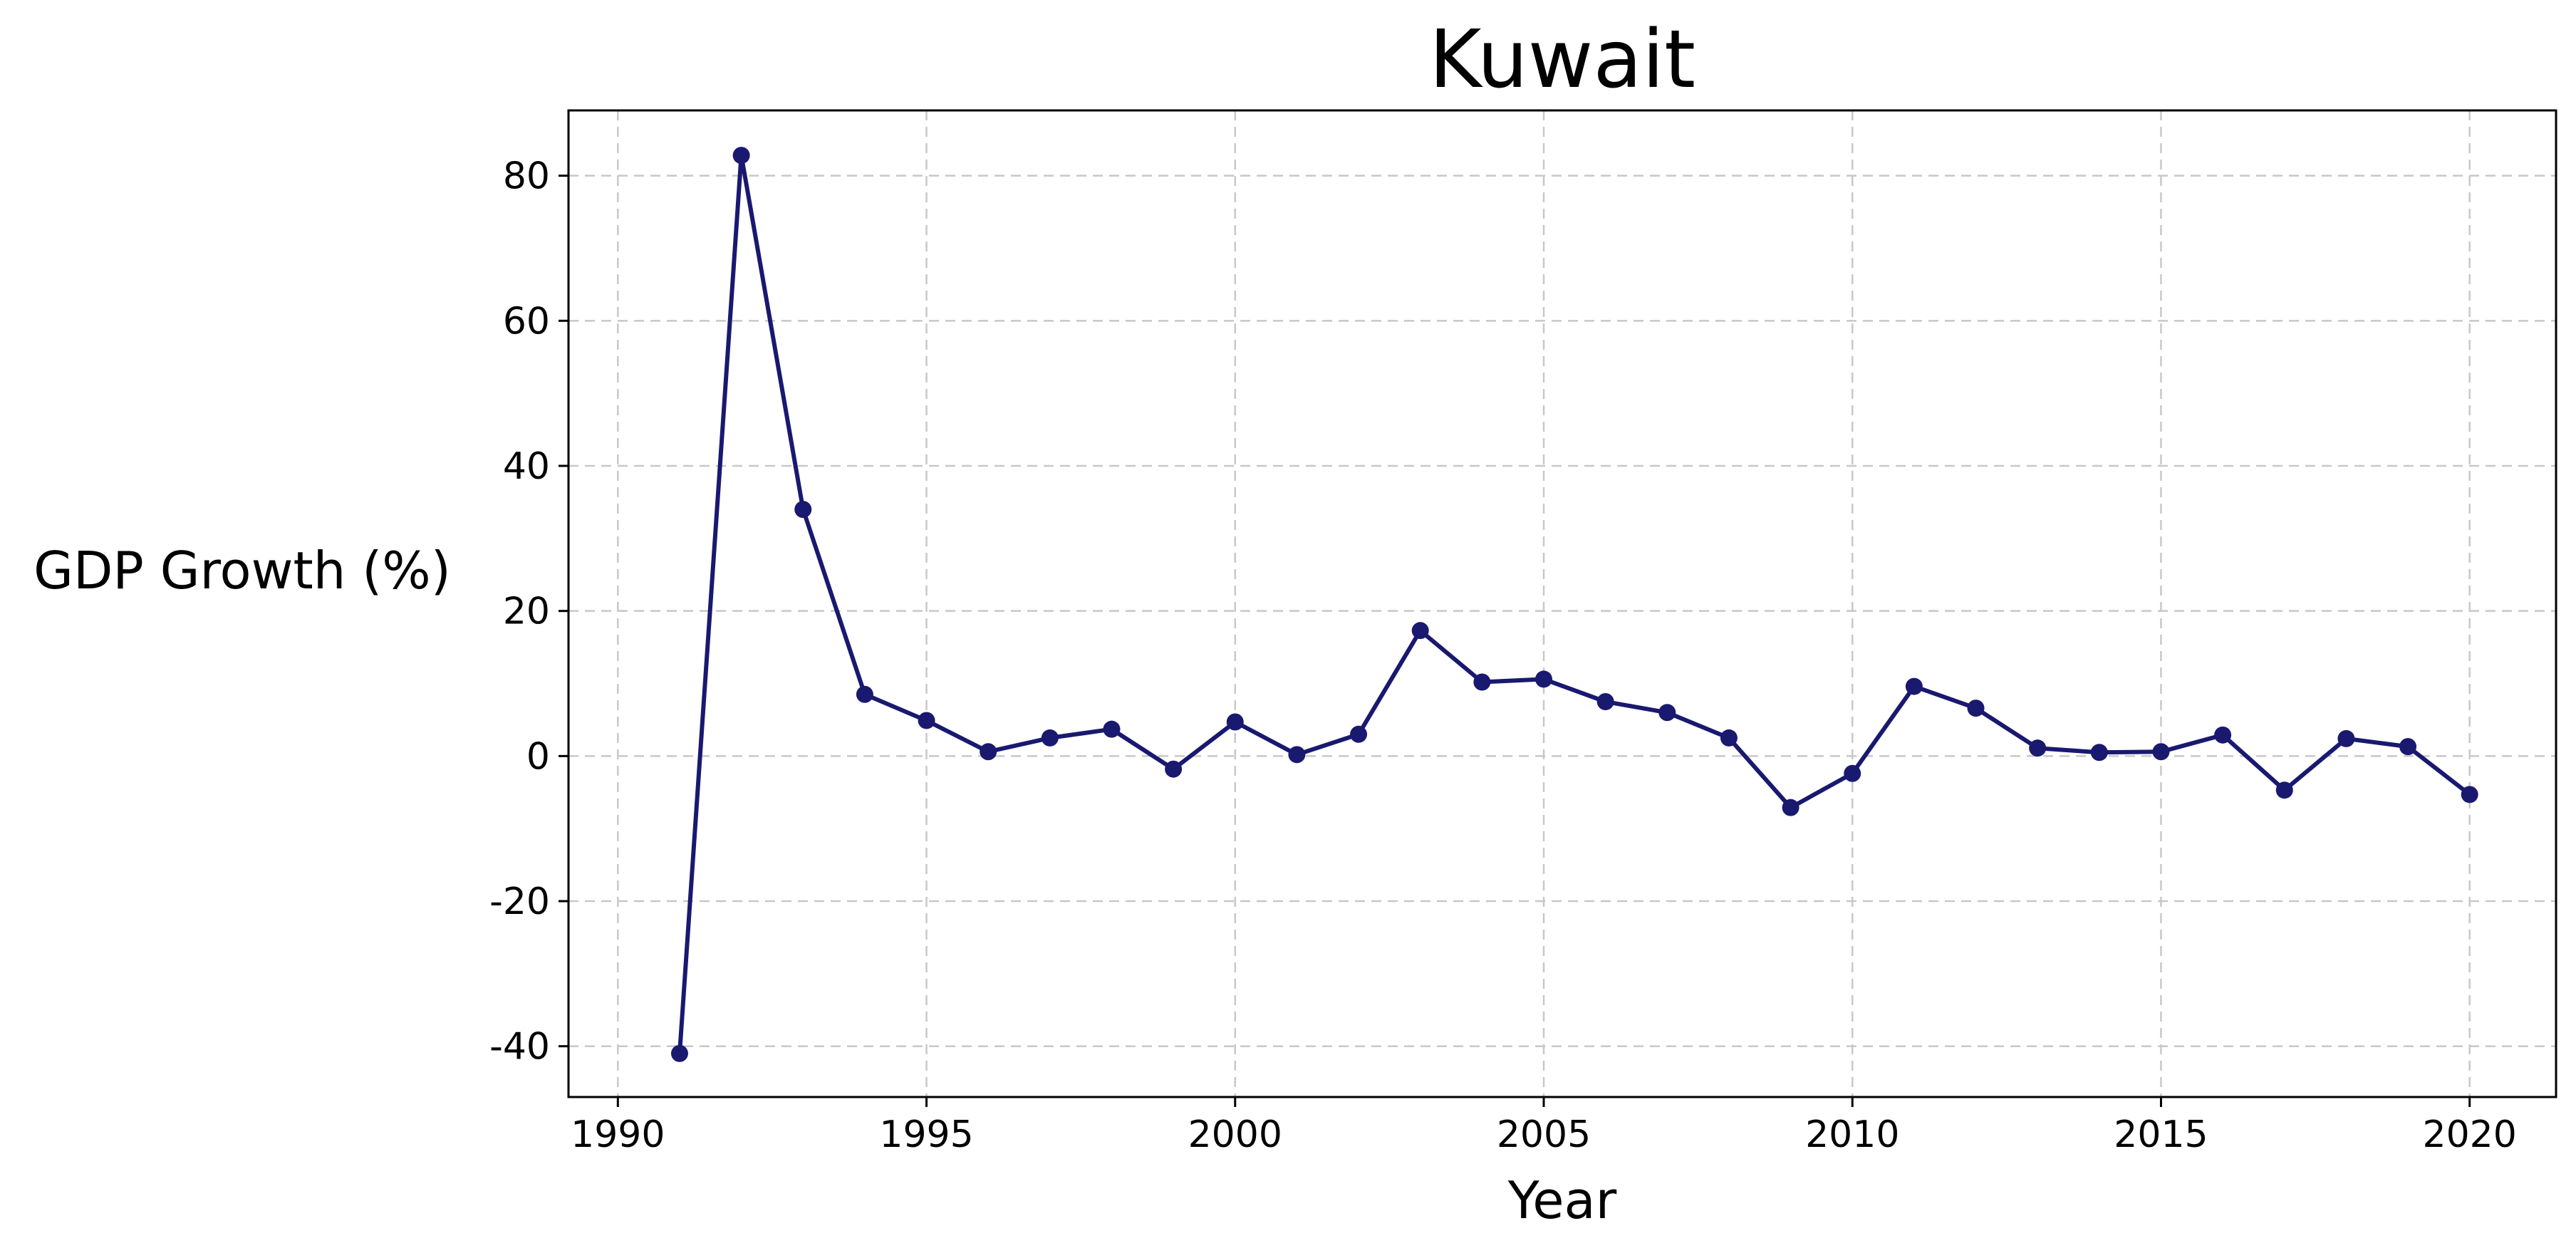 Image resolution: width=2576 pixels, height=1258 pixels. Describe the element at coordinates (519, 901) in the screenshot. I see `y-tick-label: -20` at that location.